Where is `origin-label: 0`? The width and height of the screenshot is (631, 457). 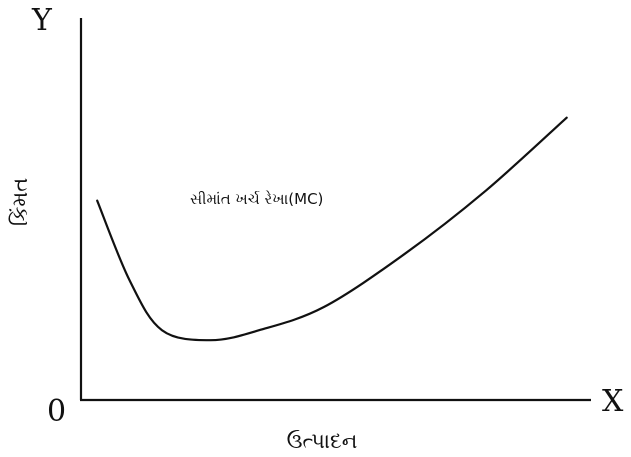 origin-label: 0 is located at coordinates (56, 411).